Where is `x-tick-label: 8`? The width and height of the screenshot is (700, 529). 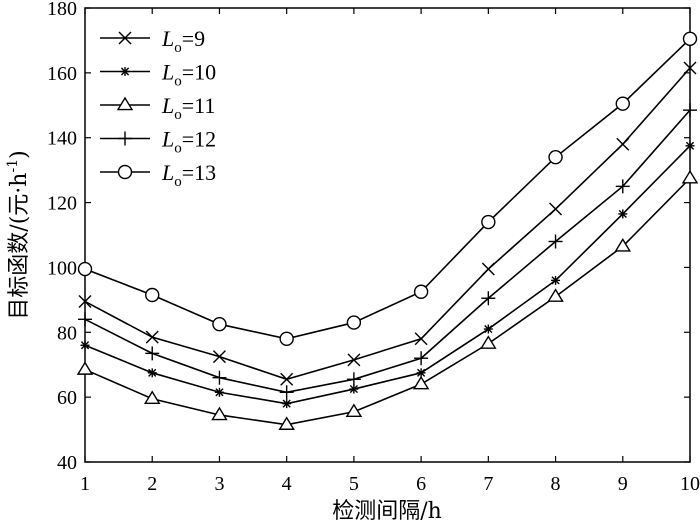
x-tick-label: 8 is located at coordinates (556, 484).